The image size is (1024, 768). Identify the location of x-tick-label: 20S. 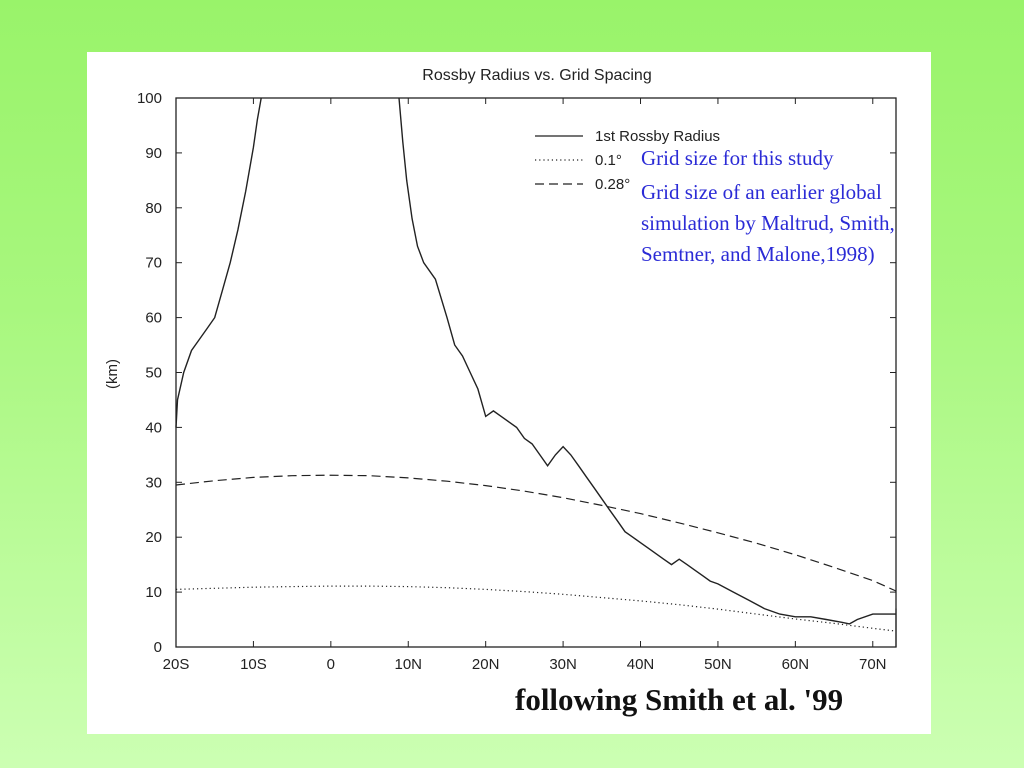
(176, 664).